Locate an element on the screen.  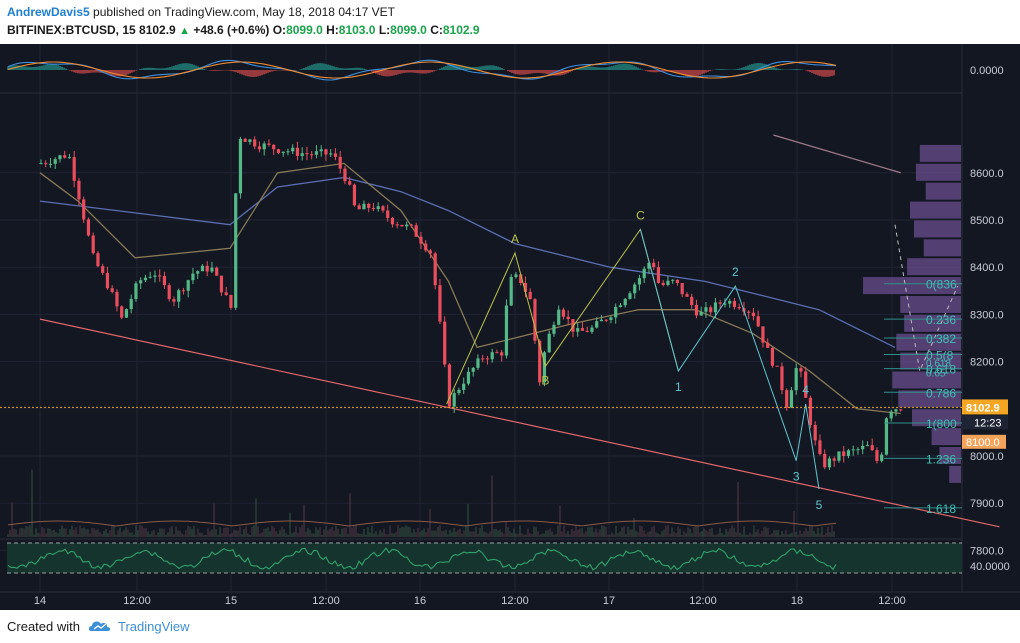
price-tick-label: 8000.0 is located at coordinates (987, 457).